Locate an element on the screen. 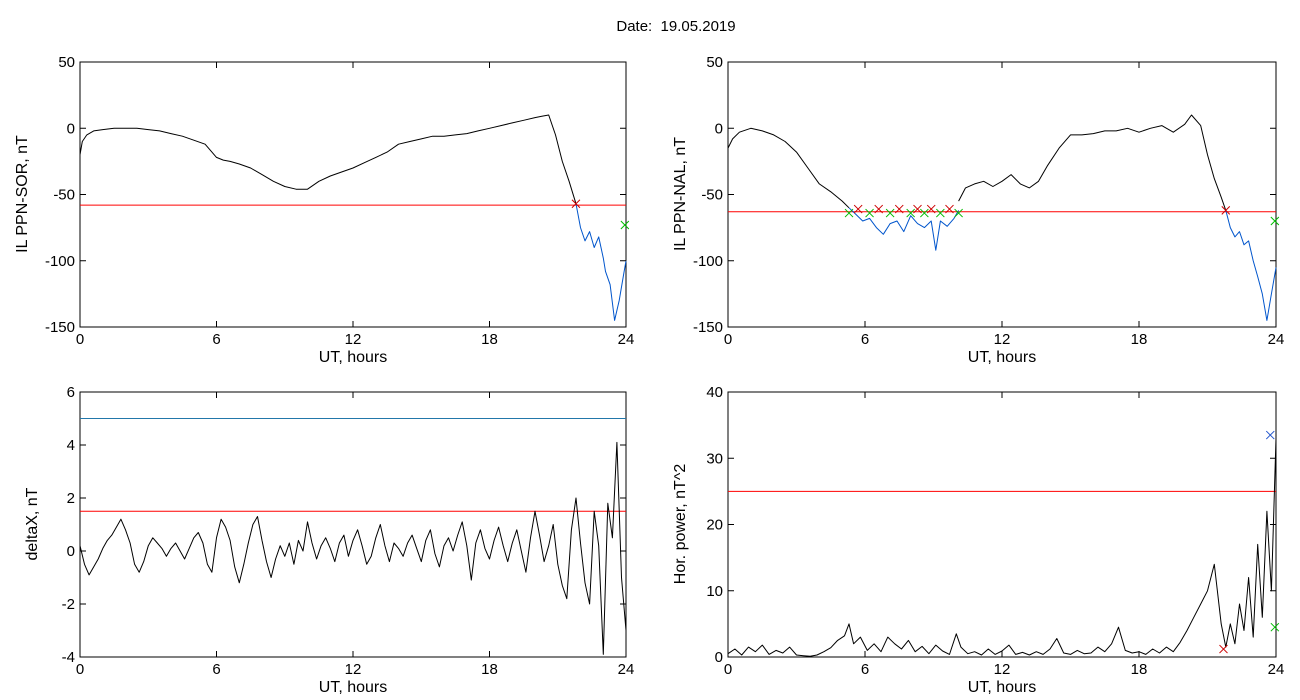  y-tick-label-sor-0: -150 is located at coordinates (60, 327).